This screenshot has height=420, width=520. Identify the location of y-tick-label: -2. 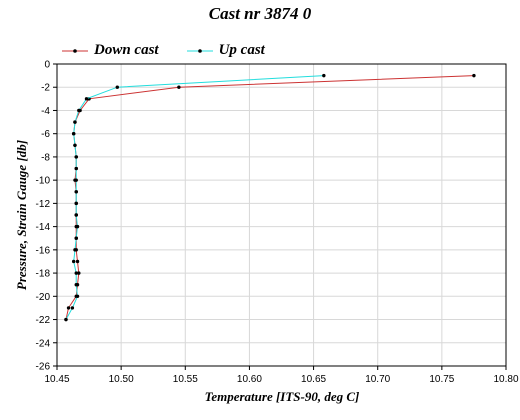
(45, 88).